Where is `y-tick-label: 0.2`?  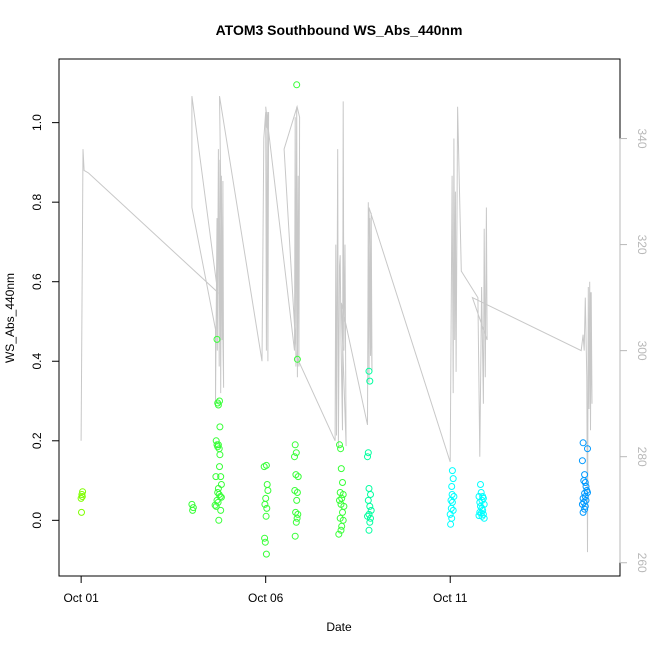 y-tick-label: 0.2 is located at coordinates (37, 440).